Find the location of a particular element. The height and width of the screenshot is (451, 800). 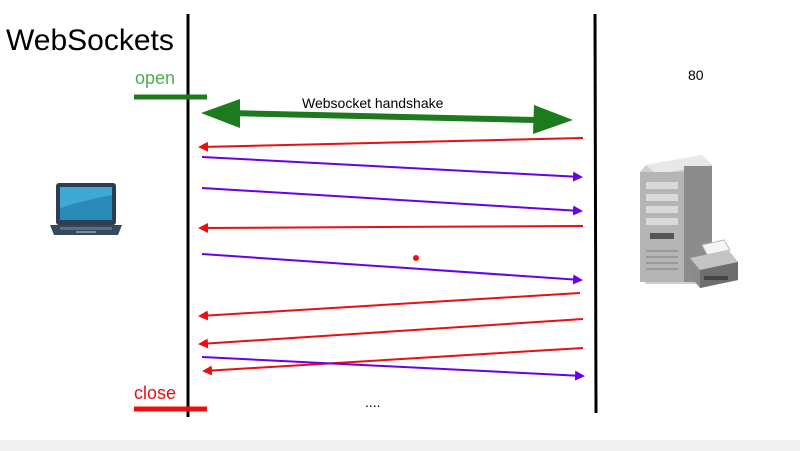

printer-icon is located at coordinates (714, 263).